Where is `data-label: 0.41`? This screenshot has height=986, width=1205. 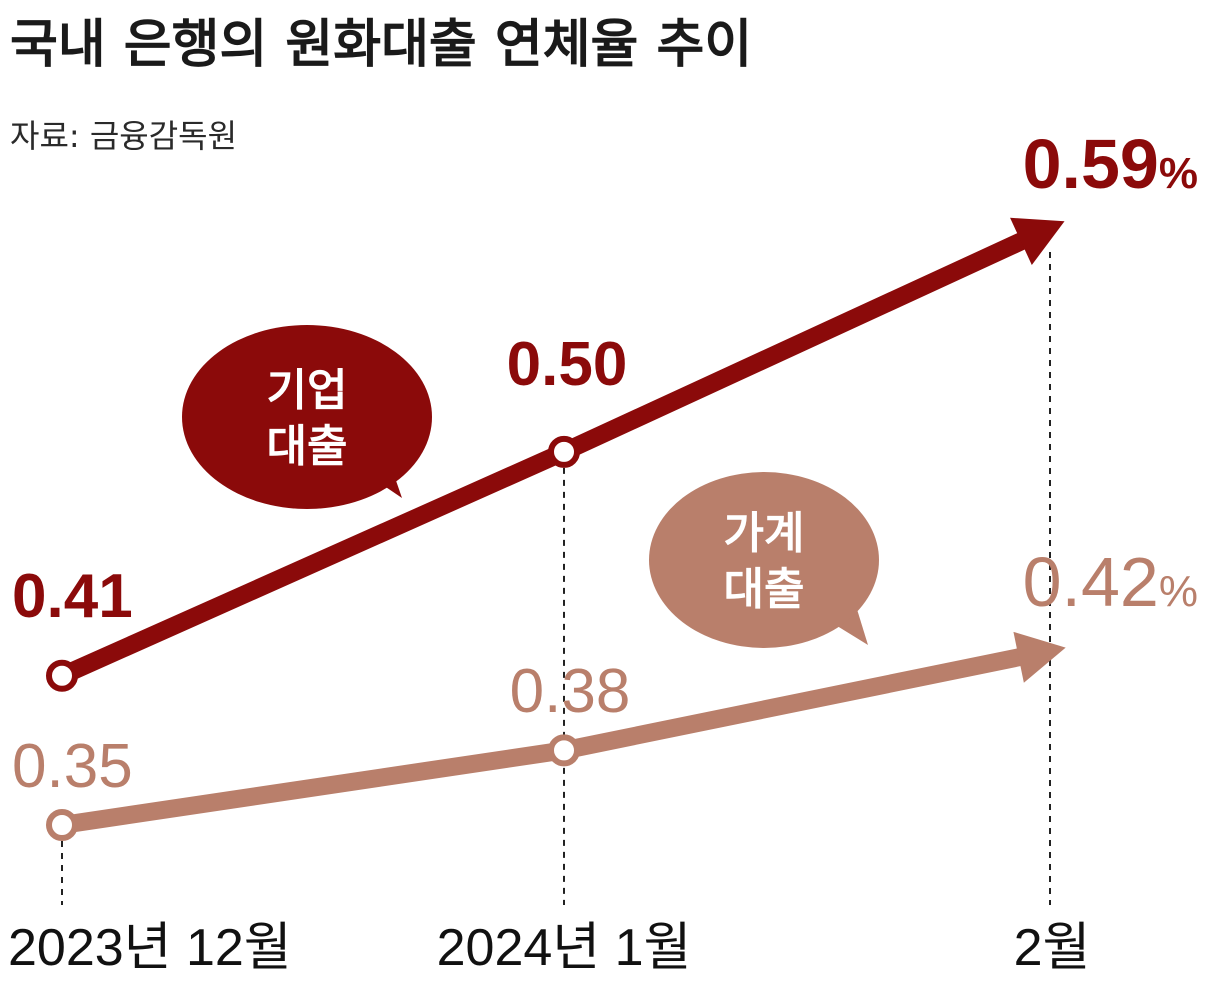
data-label: 0.41 is located at coordinates (72, 596).